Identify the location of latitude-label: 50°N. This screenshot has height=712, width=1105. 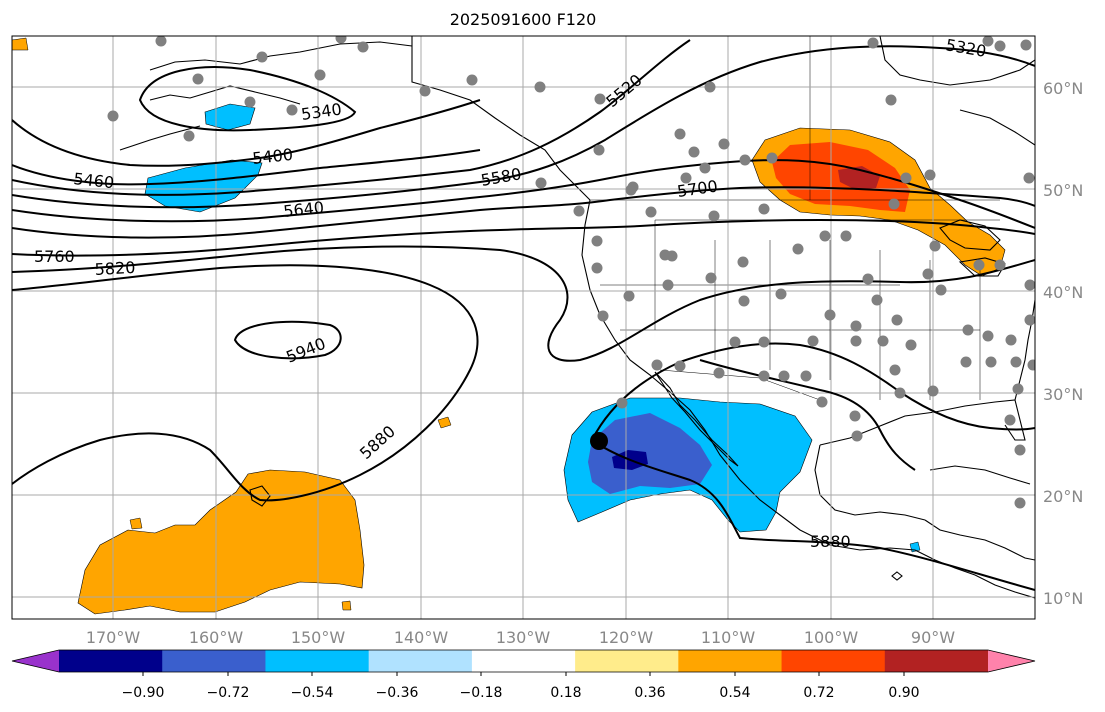
(1063, 190).